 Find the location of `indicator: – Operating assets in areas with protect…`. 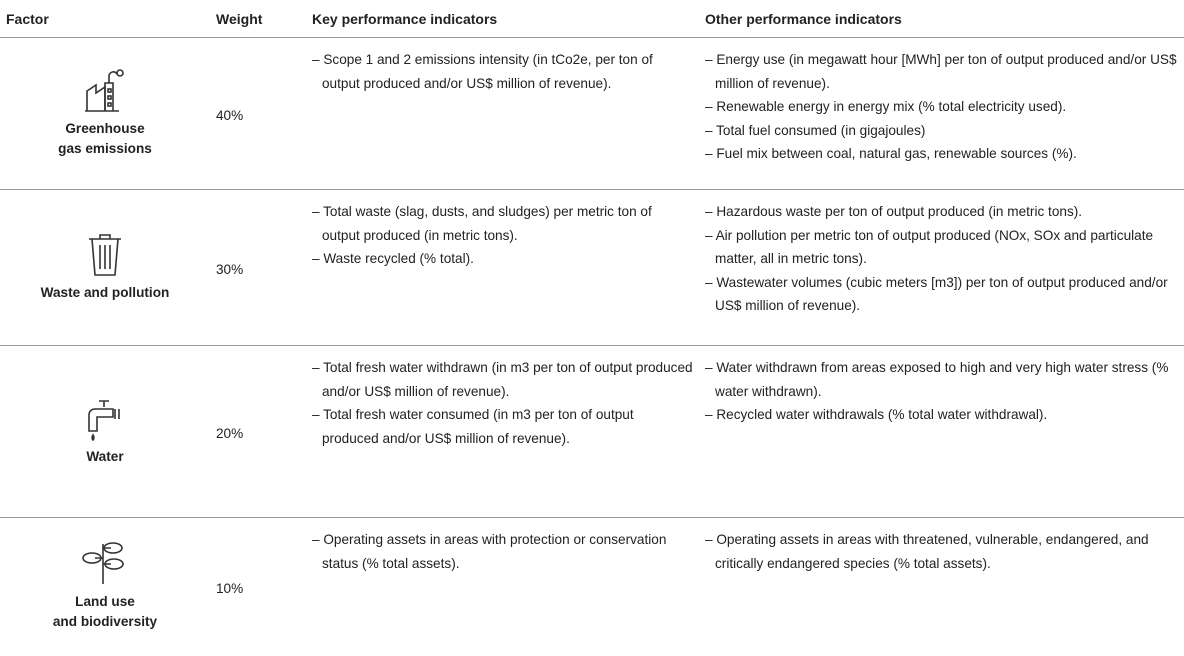

indicator: – Operating assets in areas with protect… is located at coordinates (489, 551).